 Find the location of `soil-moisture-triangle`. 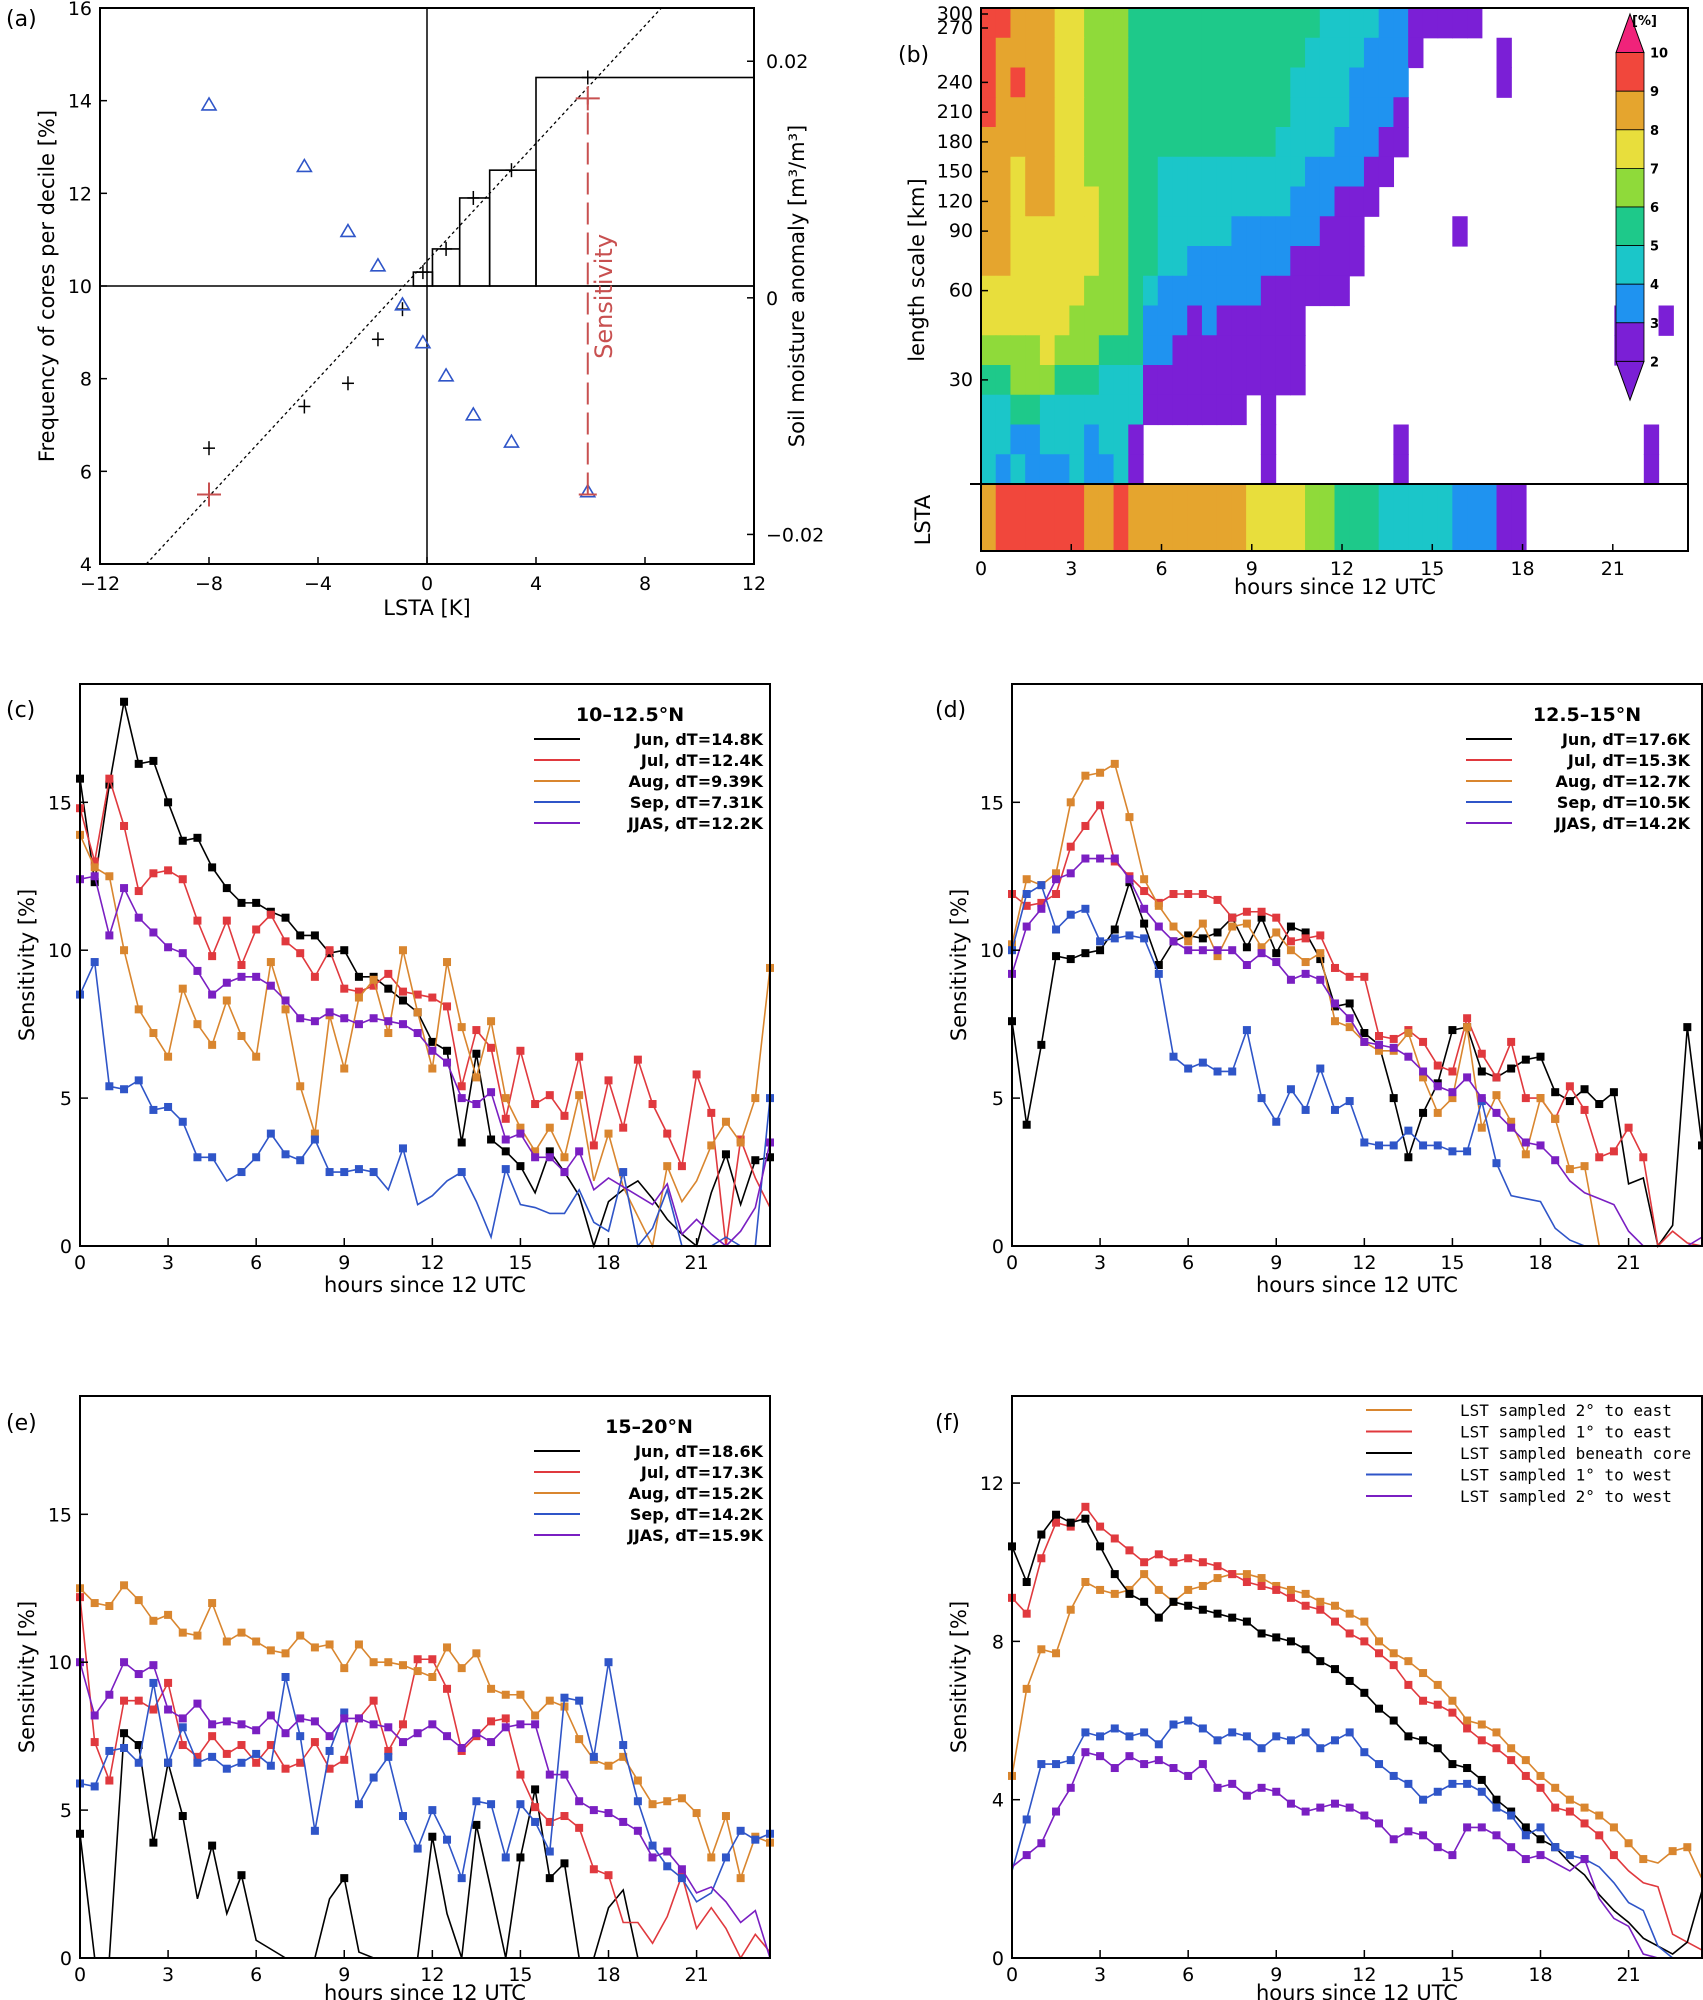

soil-moisture-triangle is located at coordinates (378, 264).